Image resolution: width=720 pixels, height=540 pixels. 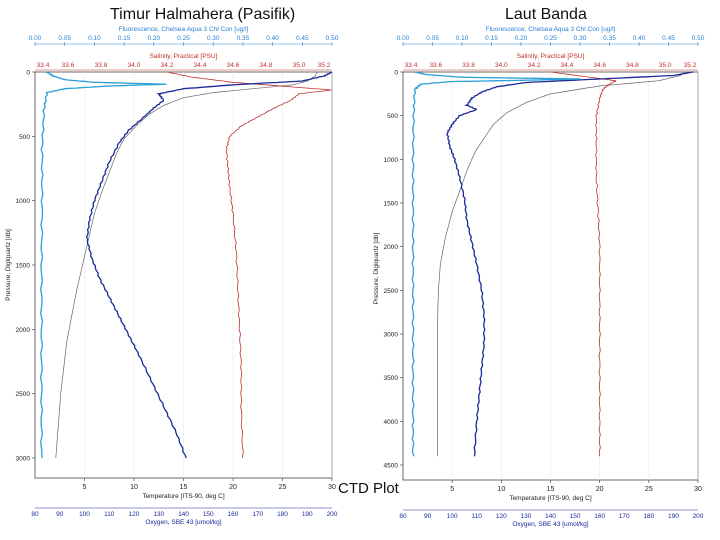 What do you see at coordinates (43, 65) in the screenshot?
I see `salinity-tick-label: 33.4` at bounding box center [43, 65].